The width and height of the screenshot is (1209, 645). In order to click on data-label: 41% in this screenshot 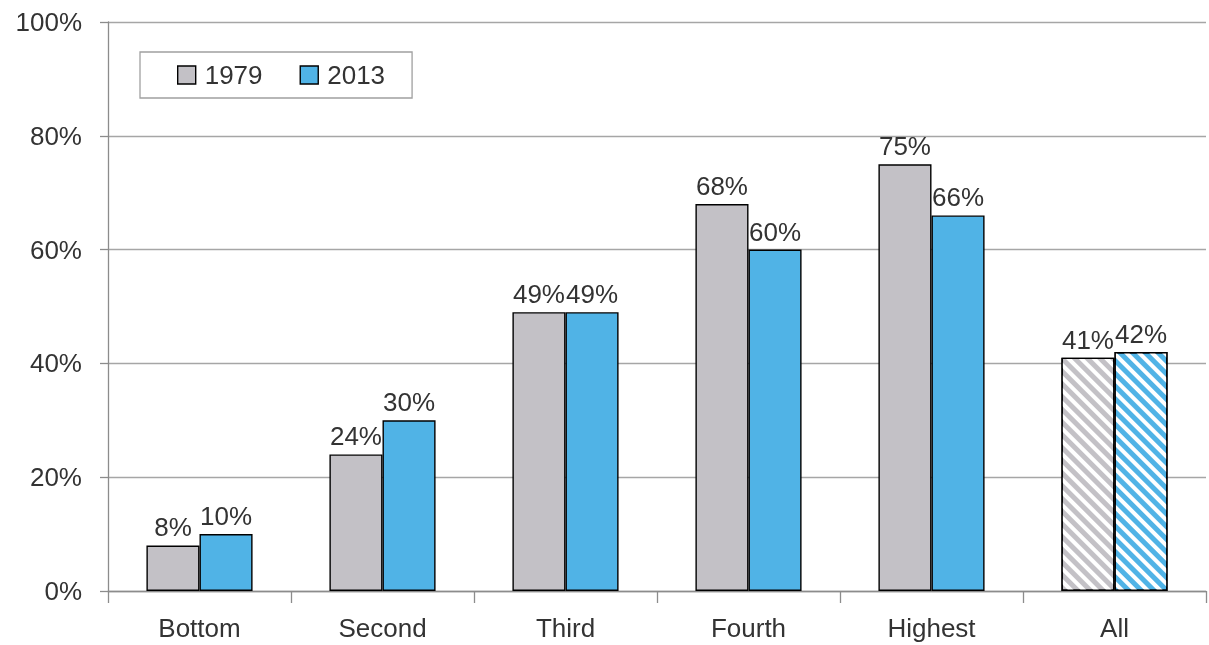, I will do `click(1087, 339)`.